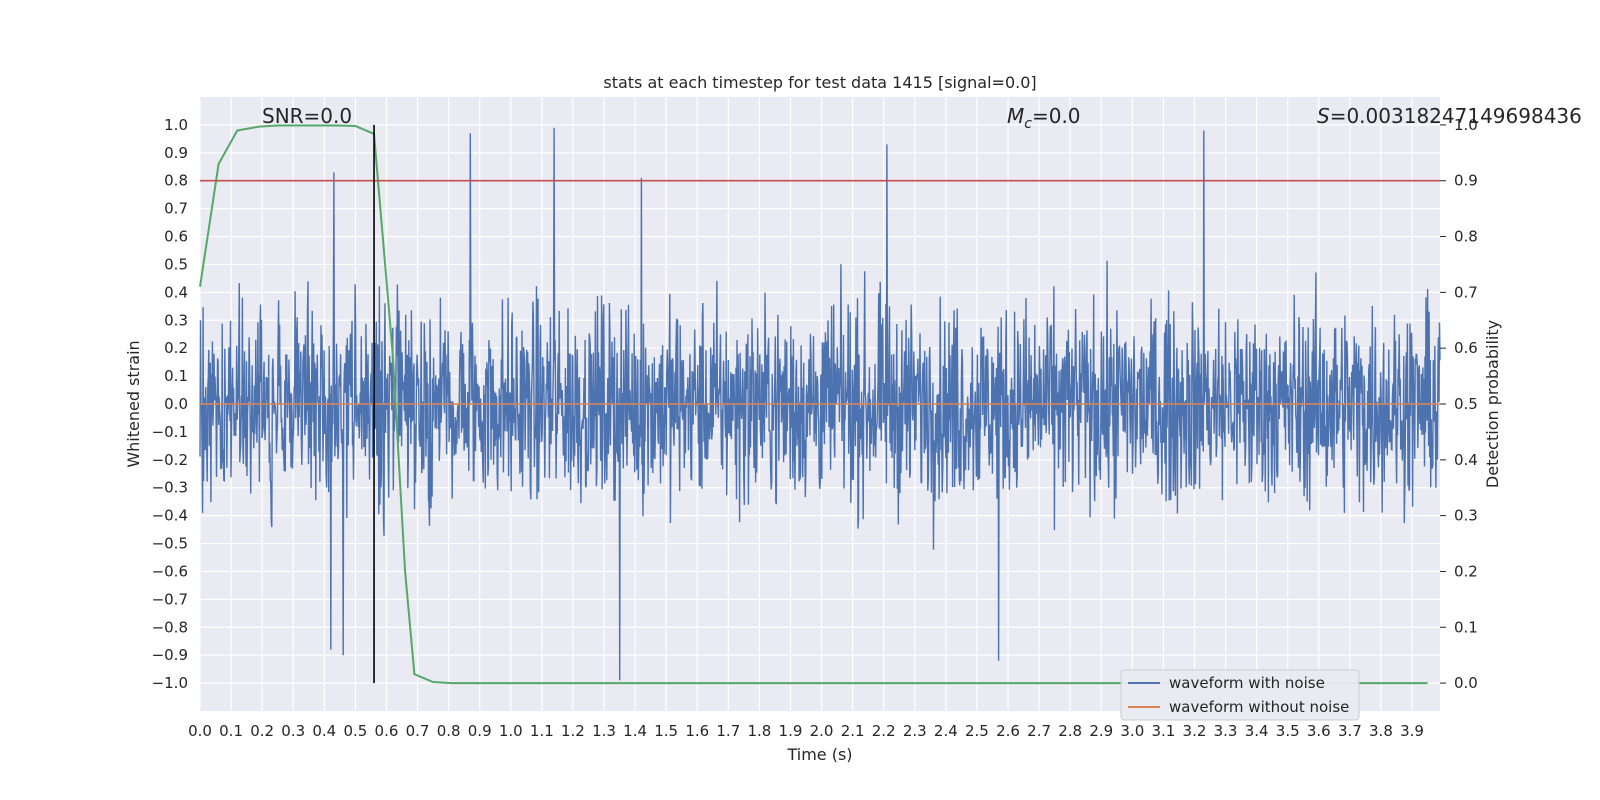 The image size is (1600, 800). Describe the element at coordinates (170, 432) in the screenshot. I see `y-tick-label: −0.1` at that location.